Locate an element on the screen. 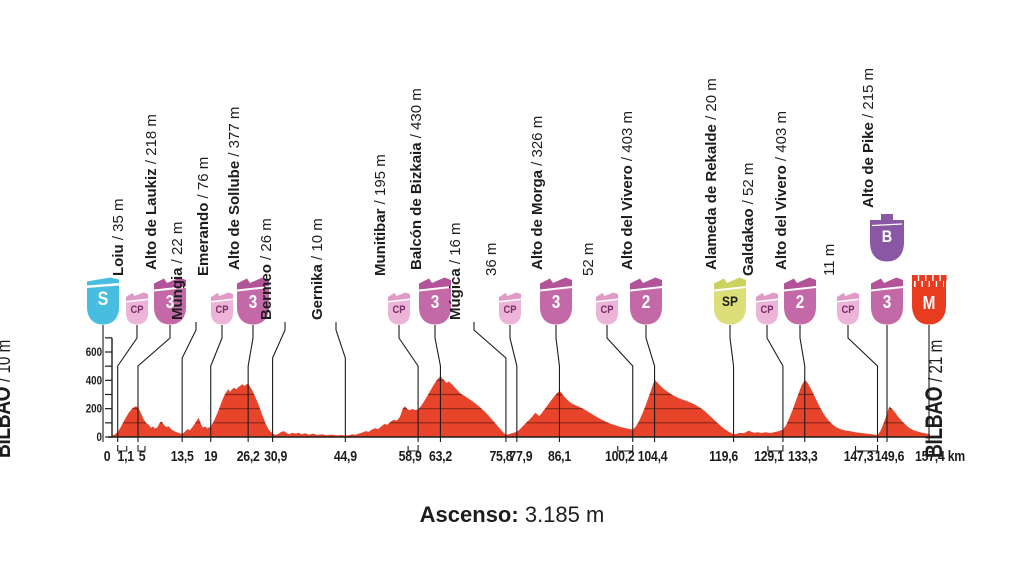  marker-alameda-de-rekalde: SP is located at coordinates (730, 301).